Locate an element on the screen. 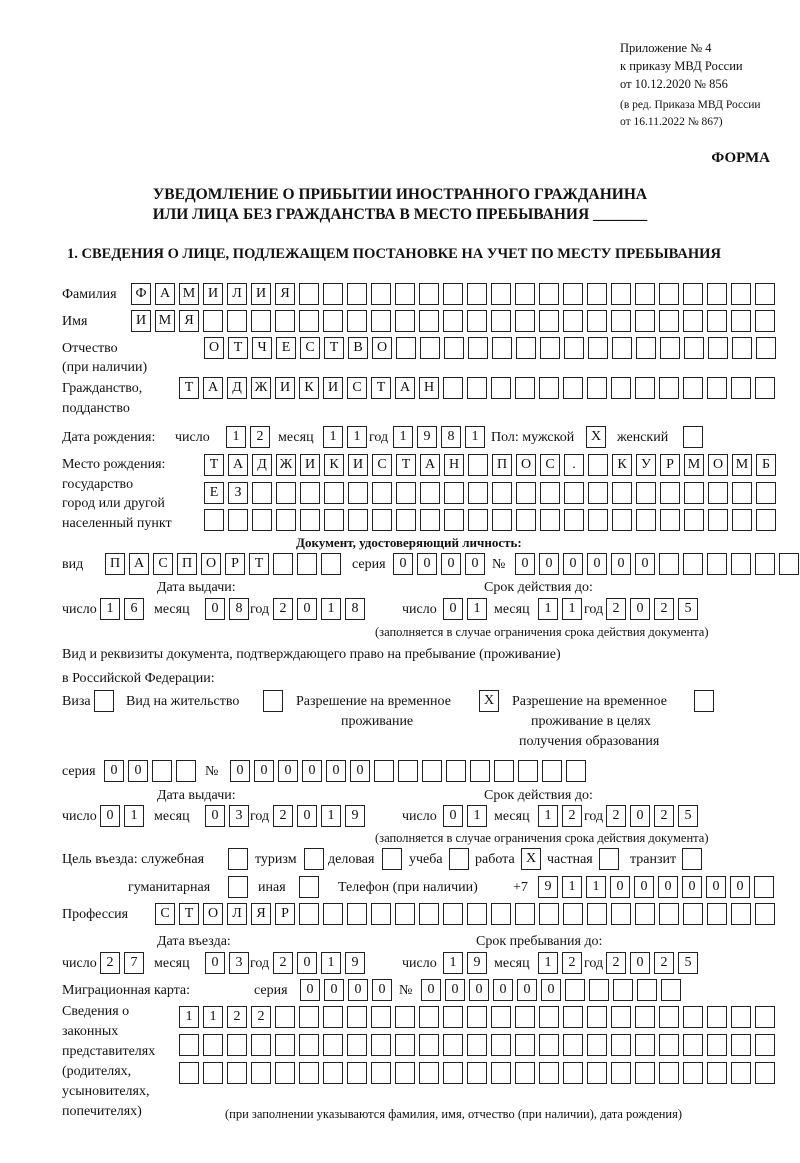 The image size is (800, 1163). char-cell: А is located at coordinates (238, 465).